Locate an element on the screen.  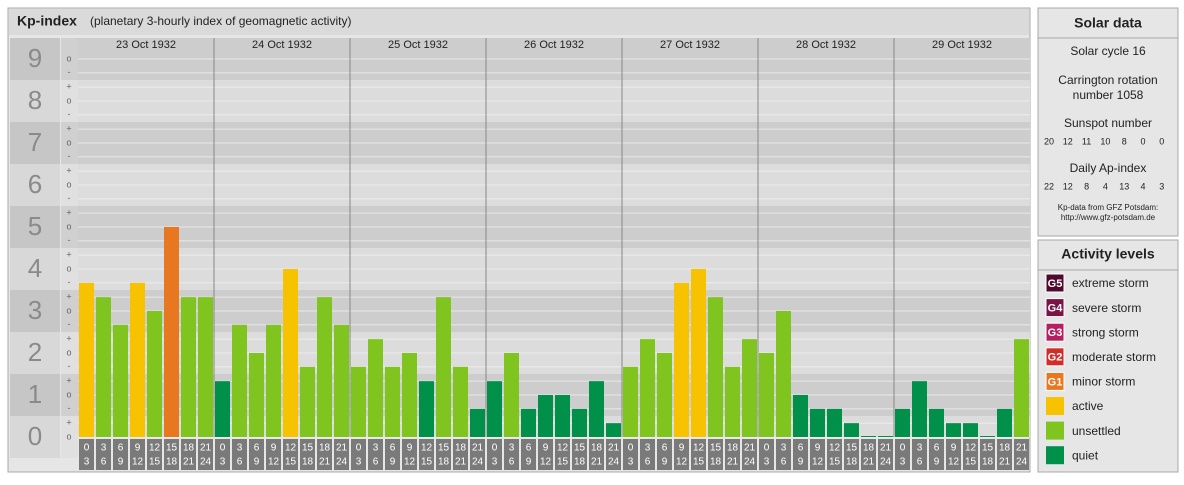
legend-label: severe storm is located at coordinates (1106, 308).